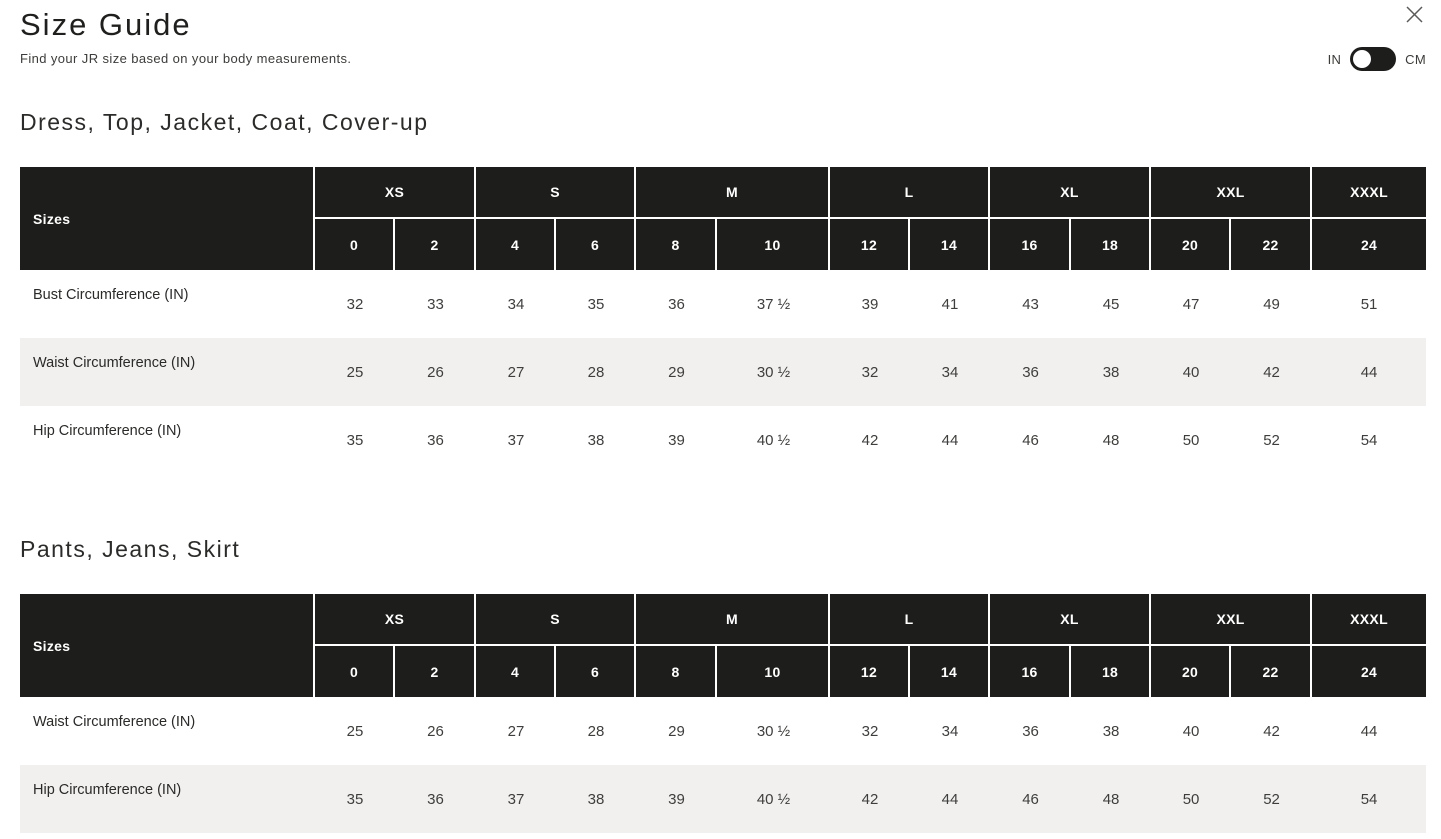  I want to click on close-button, so click(1414, 14).